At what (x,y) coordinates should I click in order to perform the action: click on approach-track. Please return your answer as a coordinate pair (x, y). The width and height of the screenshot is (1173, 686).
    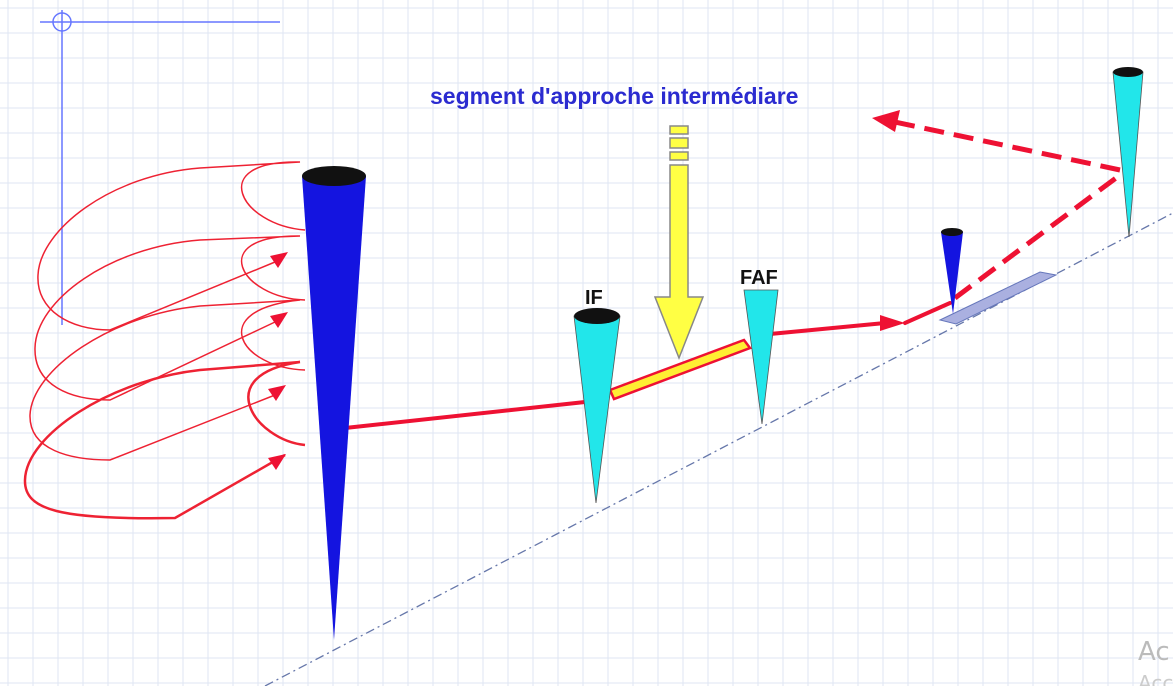
    Looking at the image, I should click on (647, 365).